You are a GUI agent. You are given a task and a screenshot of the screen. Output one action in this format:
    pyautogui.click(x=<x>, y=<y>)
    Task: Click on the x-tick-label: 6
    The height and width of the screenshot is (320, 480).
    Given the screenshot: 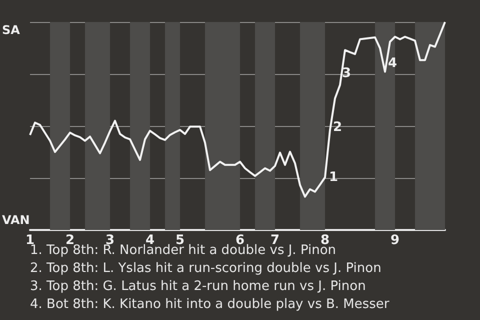 What is the action you would take?
    pyautogui.click(x=240, y=240)
    